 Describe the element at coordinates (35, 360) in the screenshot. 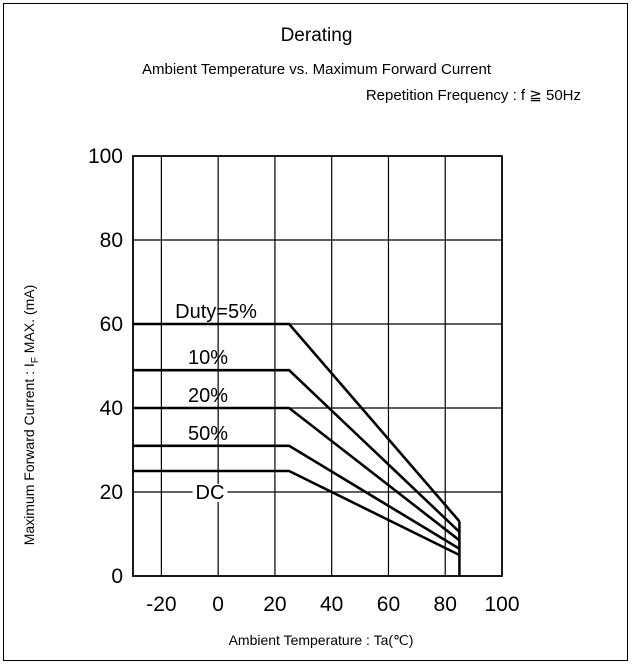

I see `y-axis-title-subscript: F` at that location.